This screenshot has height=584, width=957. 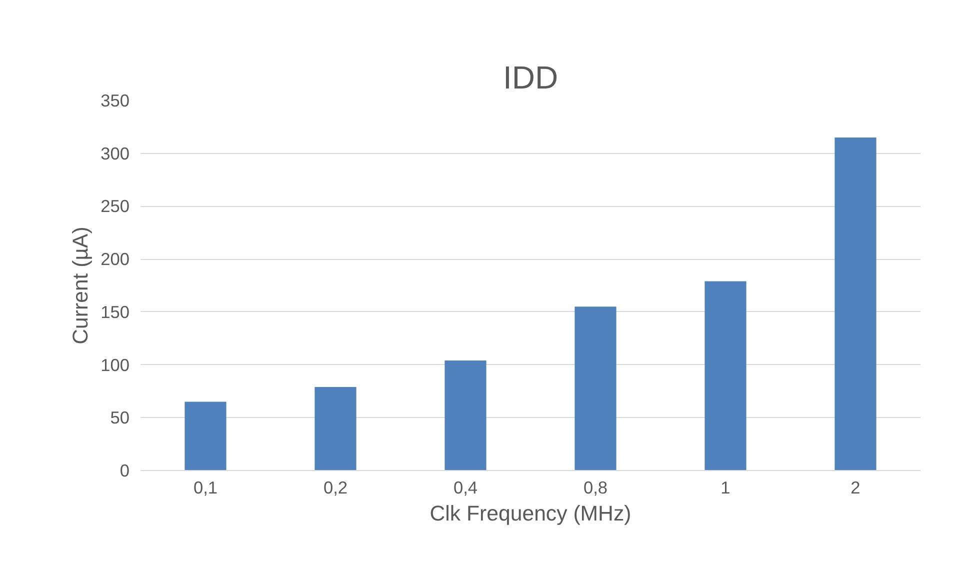 I want to click on y-tick-label: 200, so click(x=115, y=259).